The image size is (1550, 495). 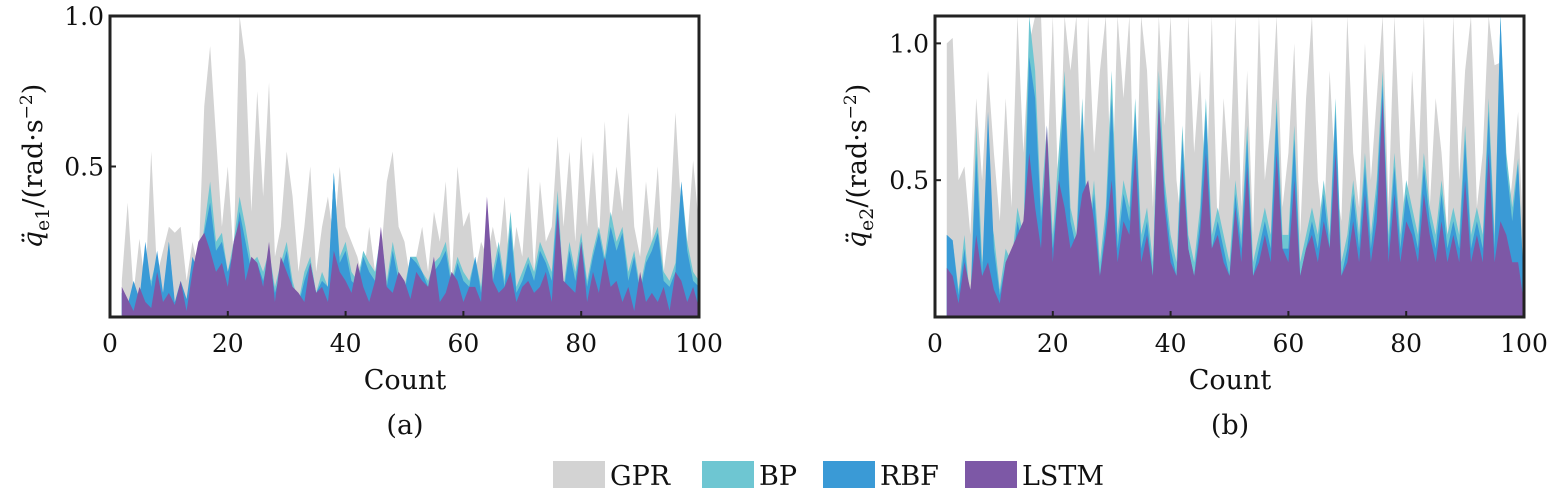 I want to click on legend-swatch-gpr, so click(x=579, y=474).